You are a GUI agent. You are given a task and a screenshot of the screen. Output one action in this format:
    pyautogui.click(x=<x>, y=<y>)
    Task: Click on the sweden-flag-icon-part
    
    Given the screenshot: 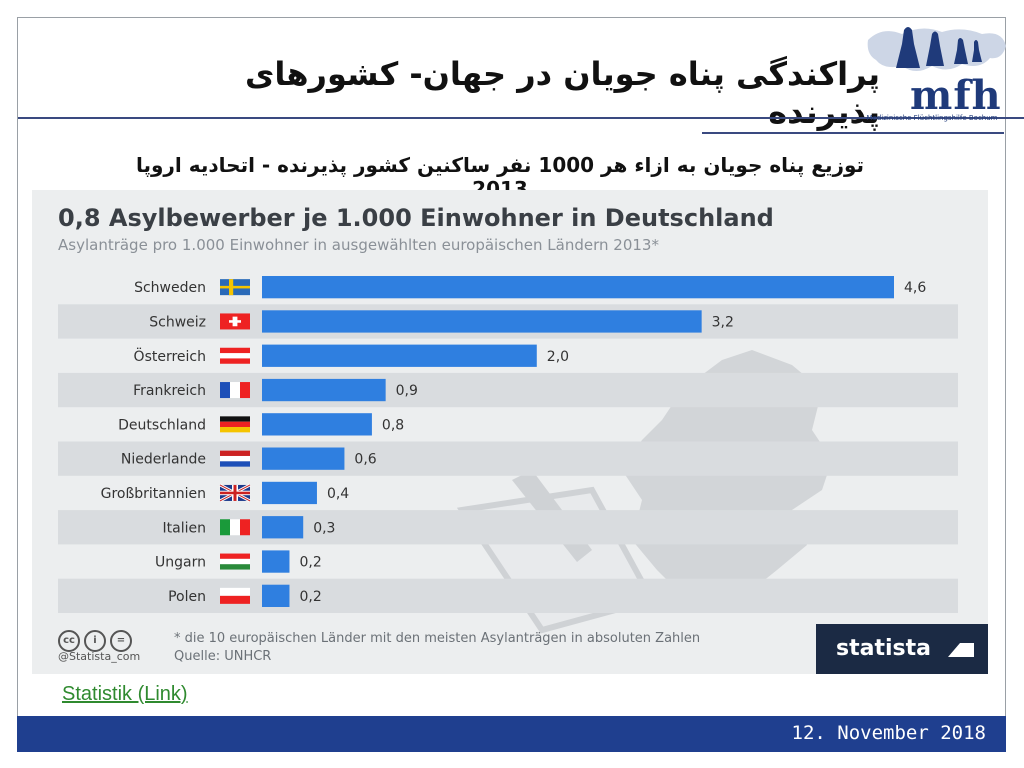 What is the action you would take?
    pyautogui.click(x=235, y=287)
    